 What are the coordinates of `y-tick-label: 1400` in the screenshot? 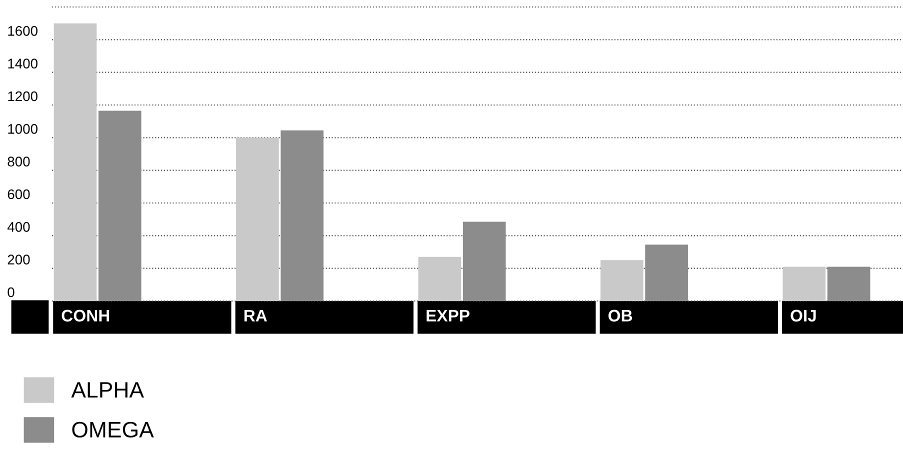 It's located at (23, 63).